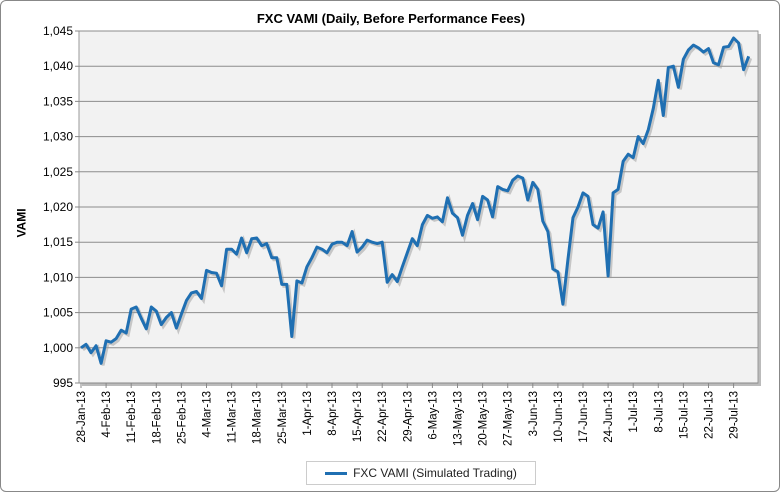  Describe the element at coordinates (509, 418) in the screenshot. I see `x-tick-label: 27-May-13` at that location.